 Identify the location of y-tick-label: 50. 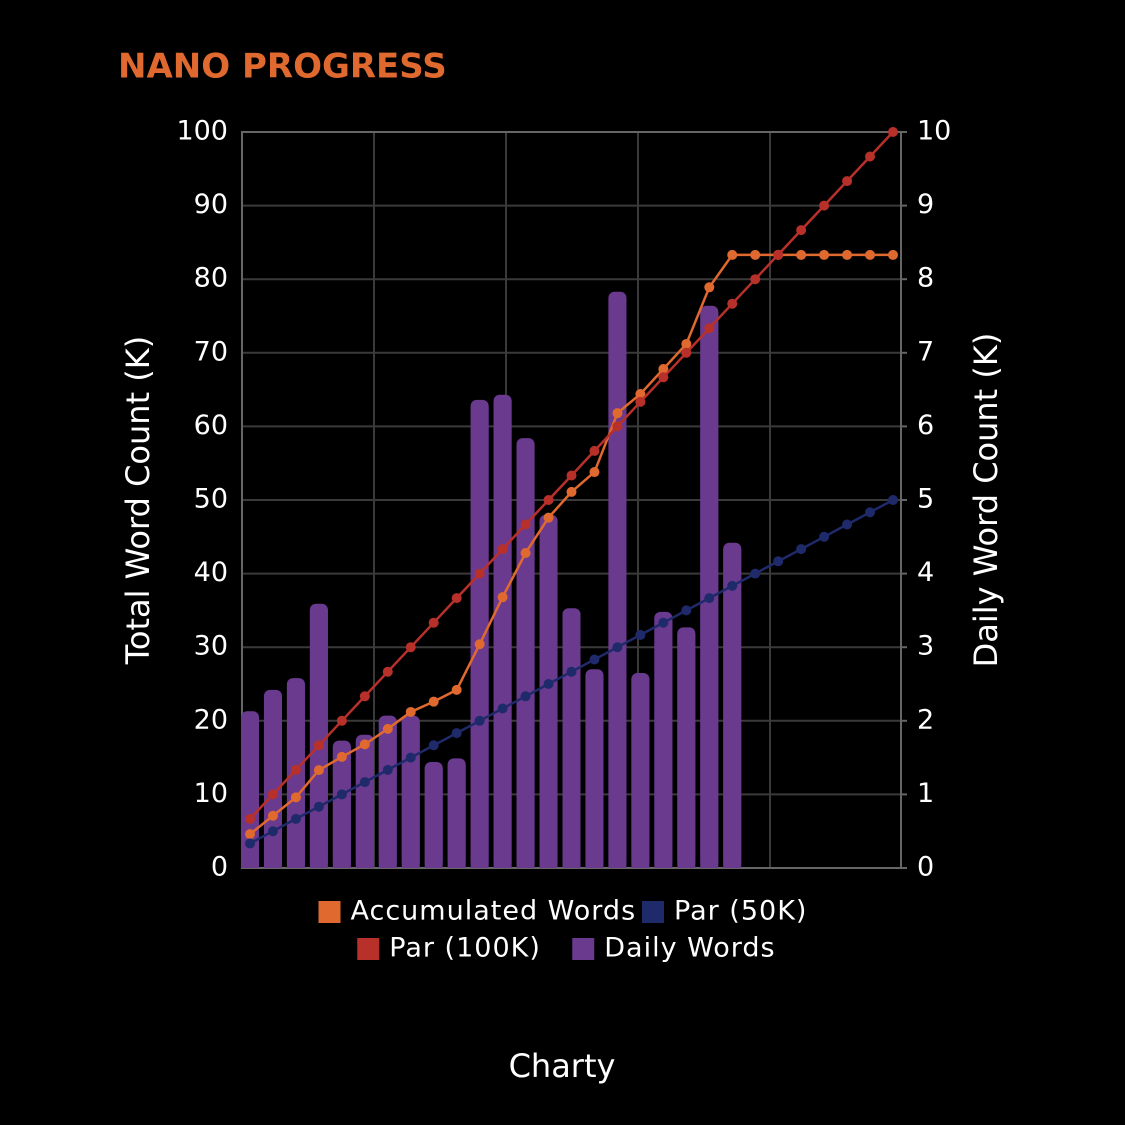
(211, 499).